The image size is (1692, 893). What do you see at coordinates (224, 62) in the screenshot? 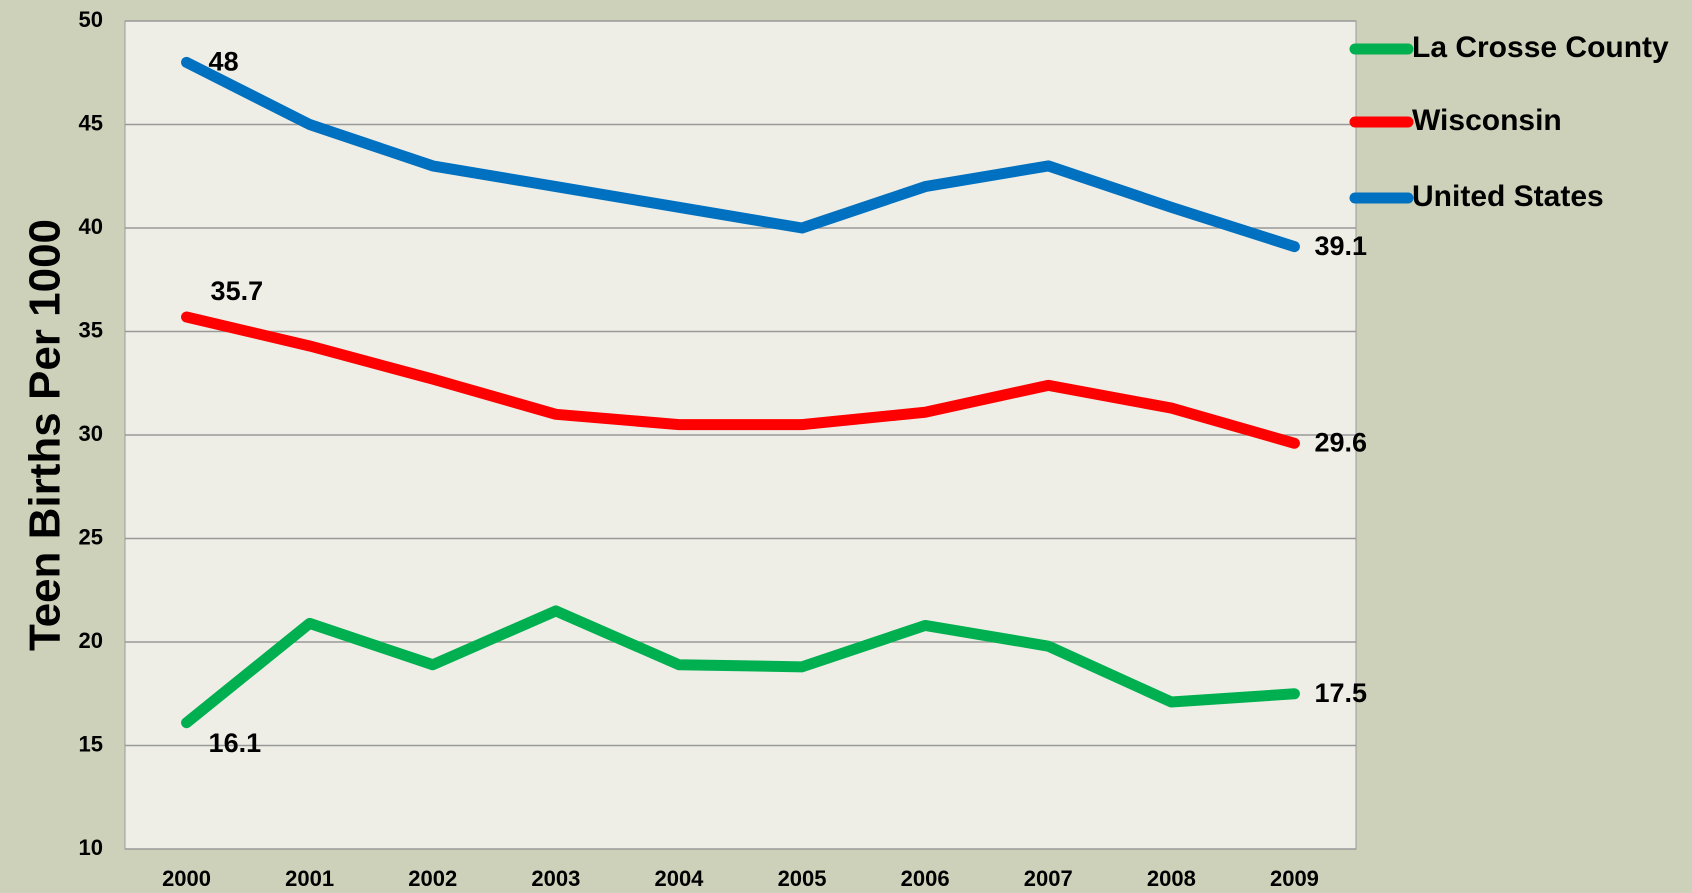
I see `data-label: 48` at bounding box center [224, 62].